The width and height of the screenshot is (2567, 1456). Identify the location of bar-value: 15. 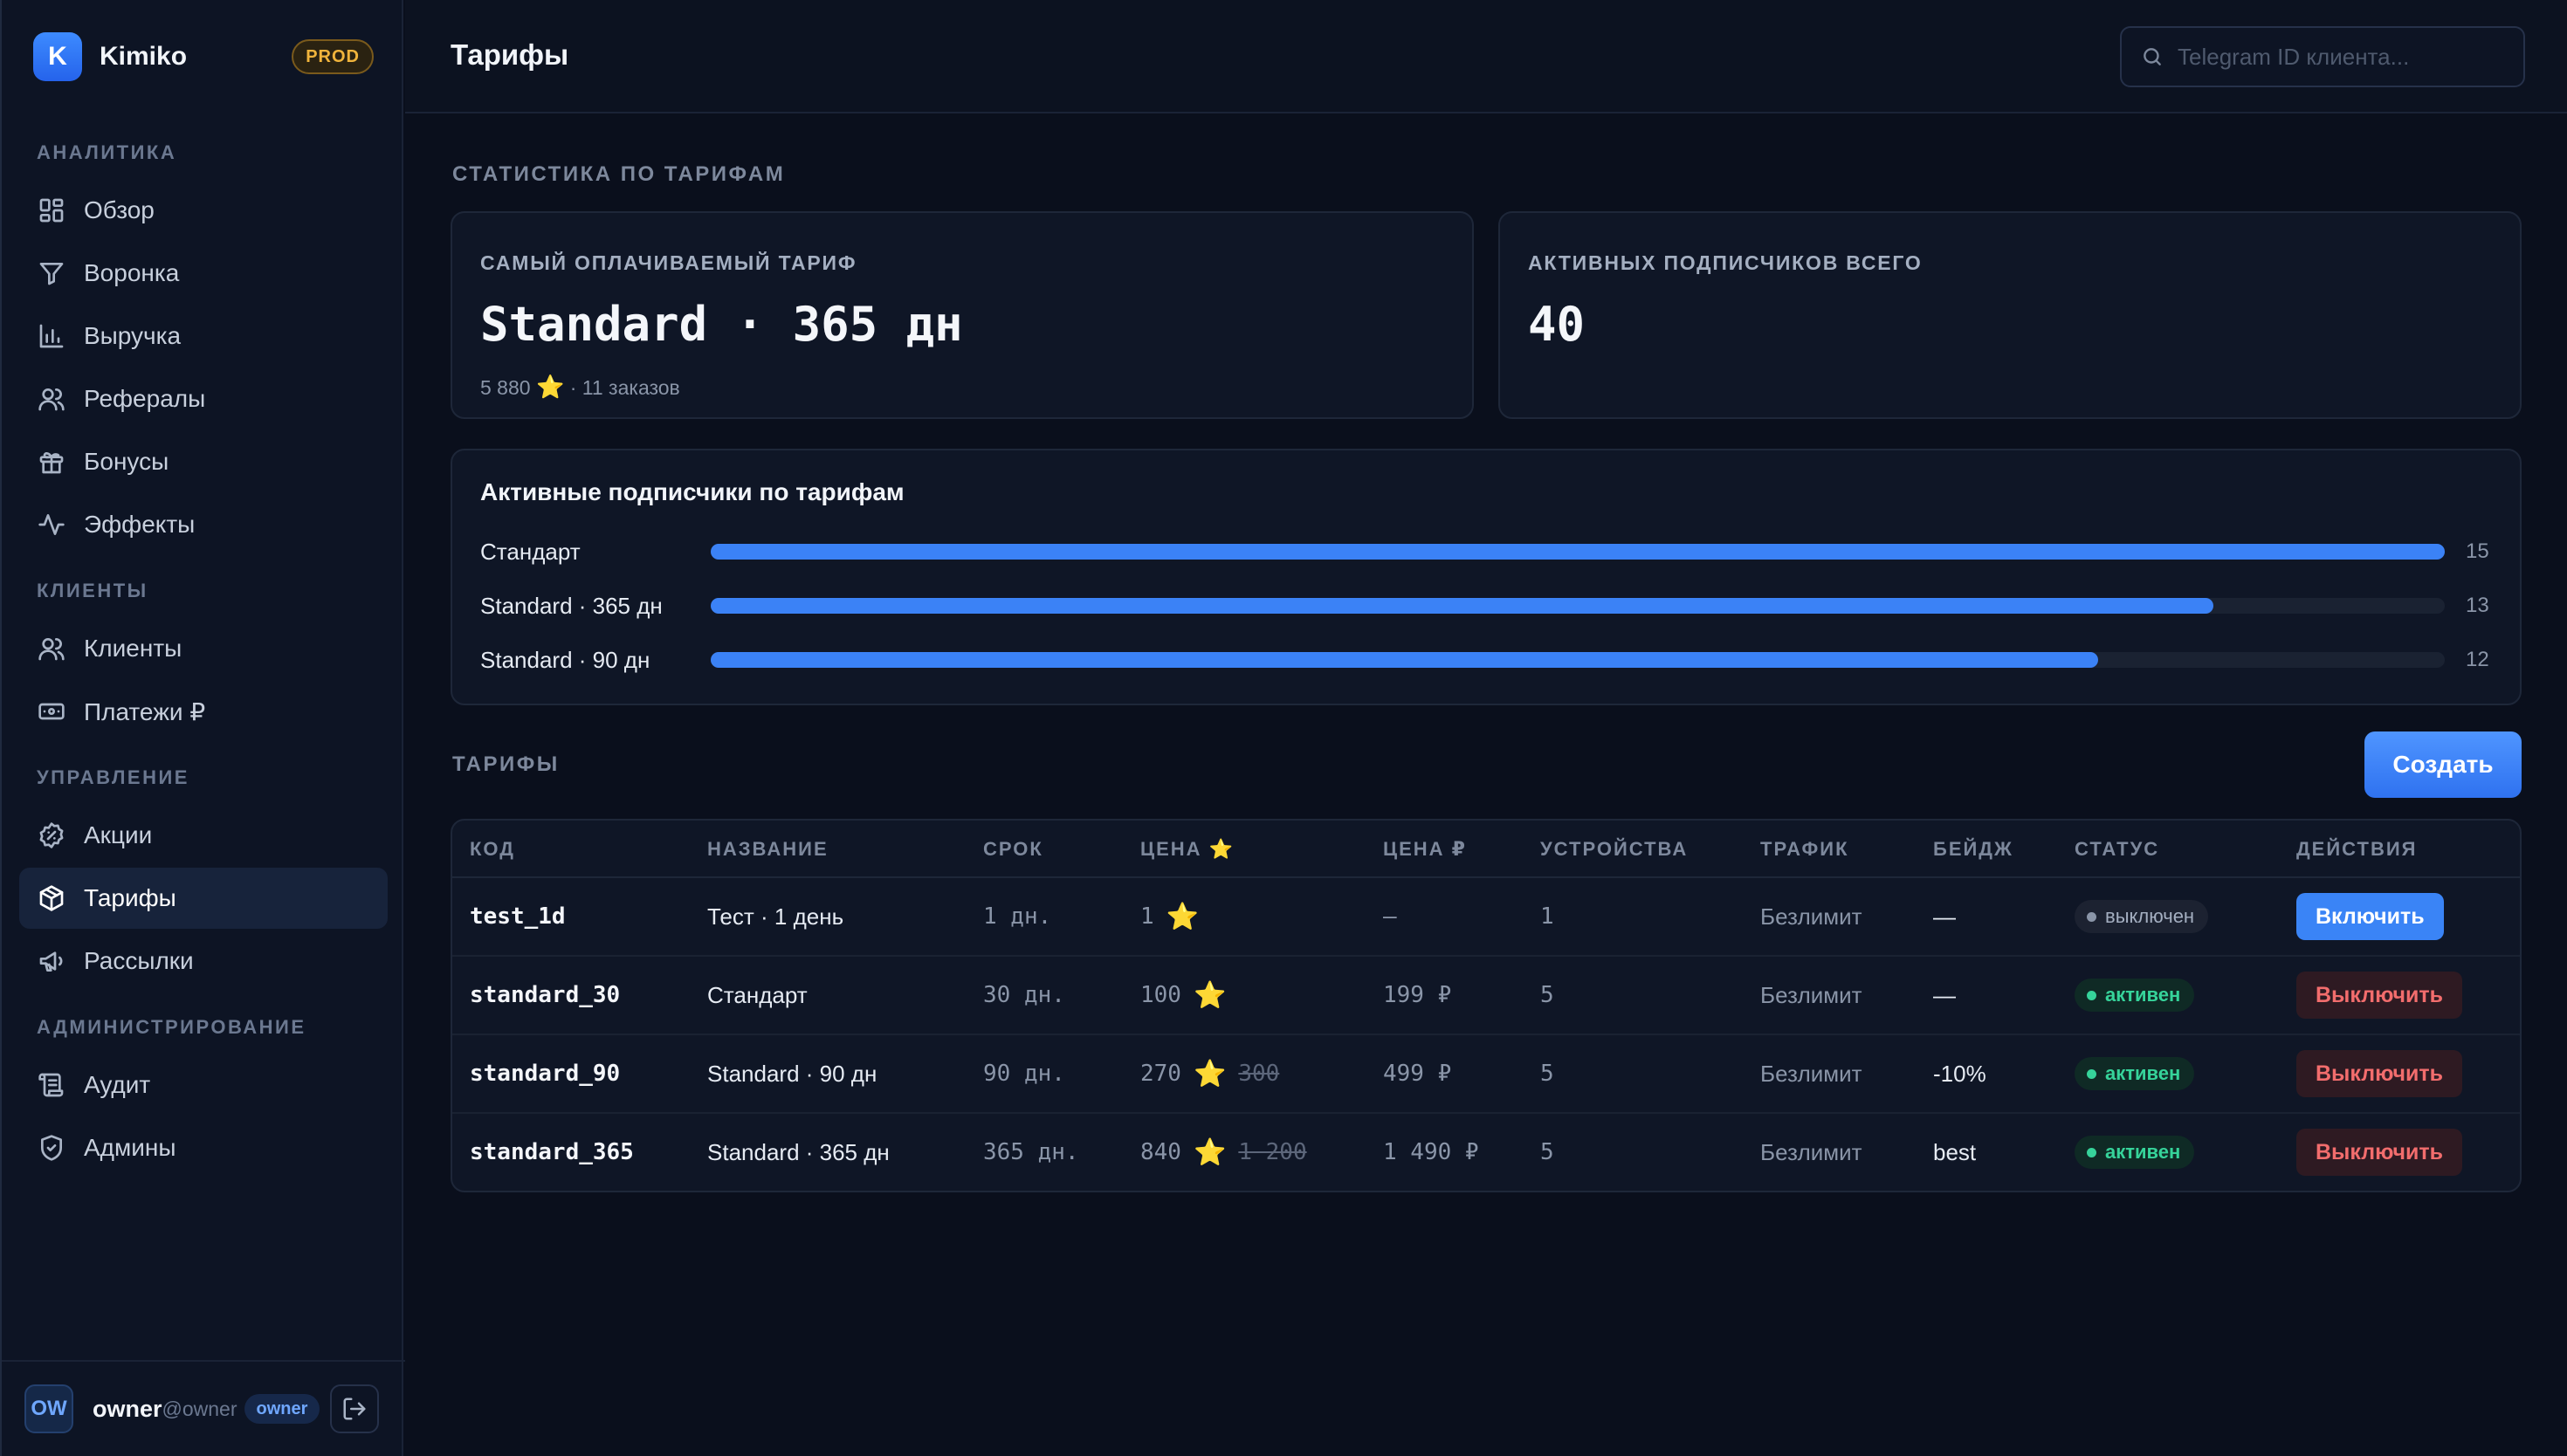
(2477, 551).